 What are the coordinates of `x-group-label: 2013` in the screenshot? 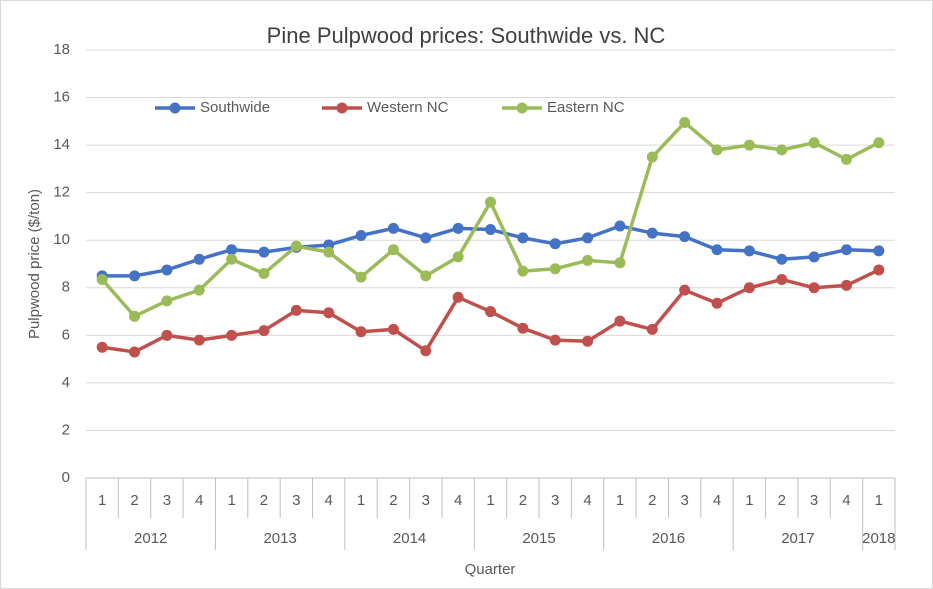 It's located at (279, 538).